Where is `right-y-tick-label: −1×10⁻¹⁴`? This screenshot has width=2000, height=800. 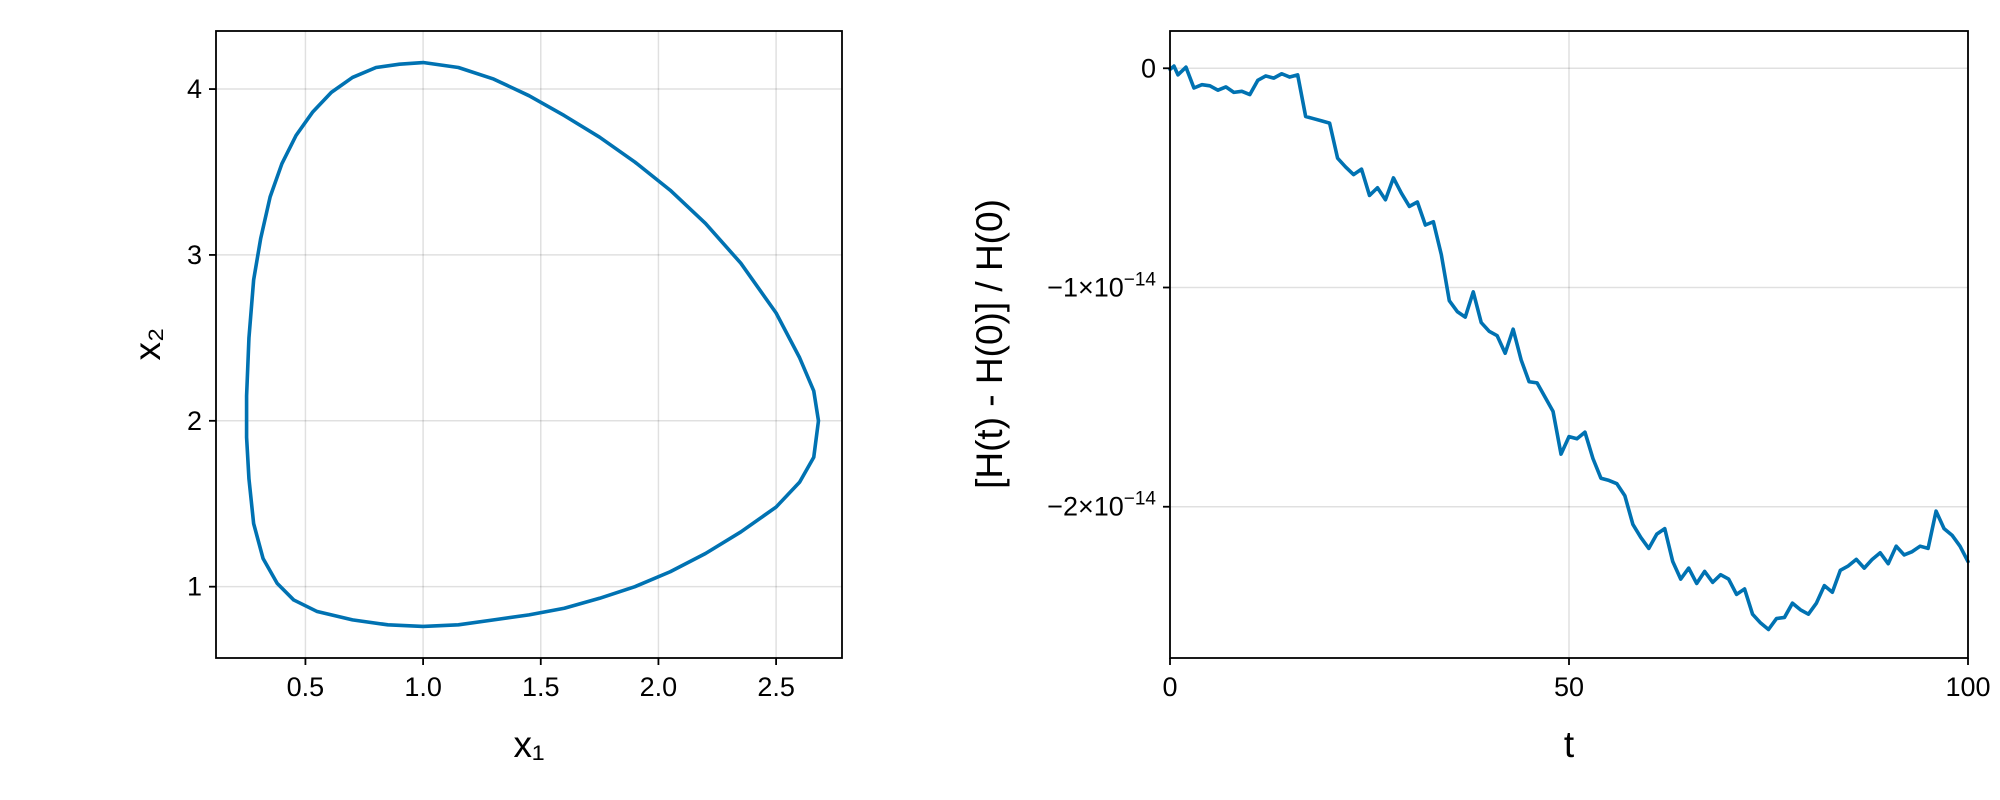 right-y-tick-label: −1×10⁻¹⁴ is located at coordinates (1101, 286).